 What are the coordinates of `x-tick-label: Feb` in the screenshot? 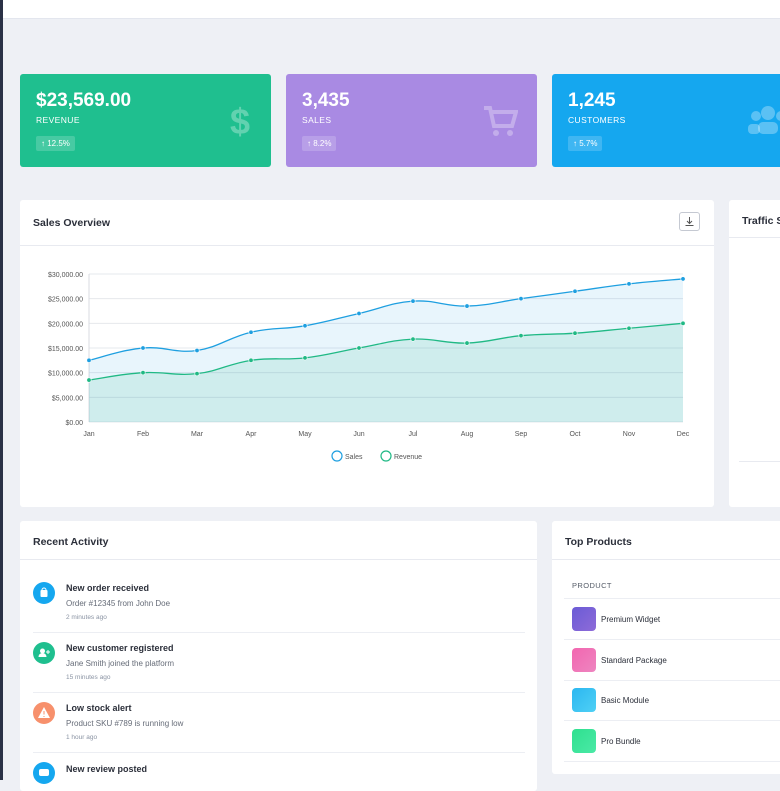 It's located at (143, 434).